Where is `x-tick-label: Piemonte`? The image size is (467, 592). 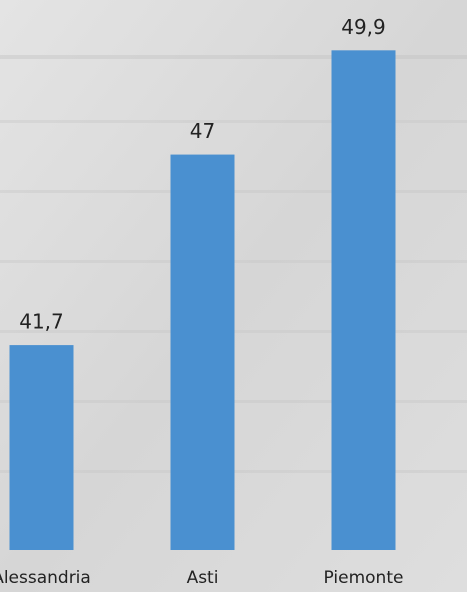
x-tick-label: Piemonte is located at coordinates (364, 578).